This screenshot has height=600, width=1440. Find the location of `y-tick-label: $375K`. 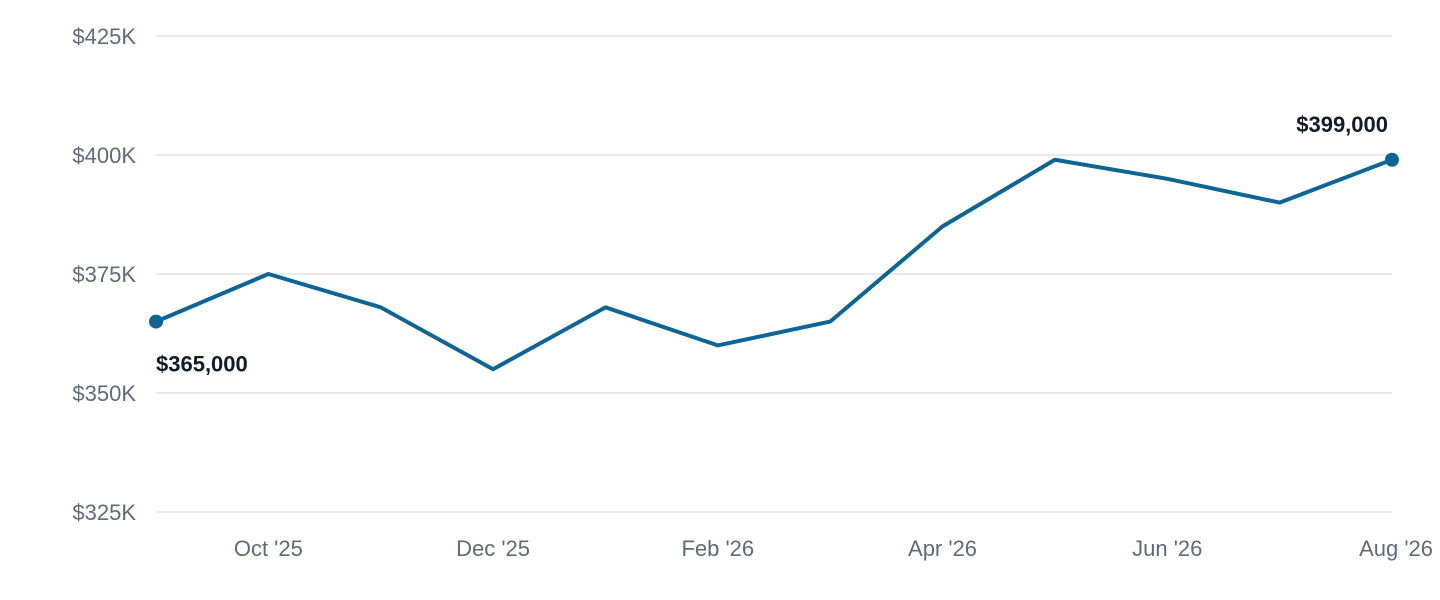

y-tick-label: $375K is located at coordinates (104, 274).